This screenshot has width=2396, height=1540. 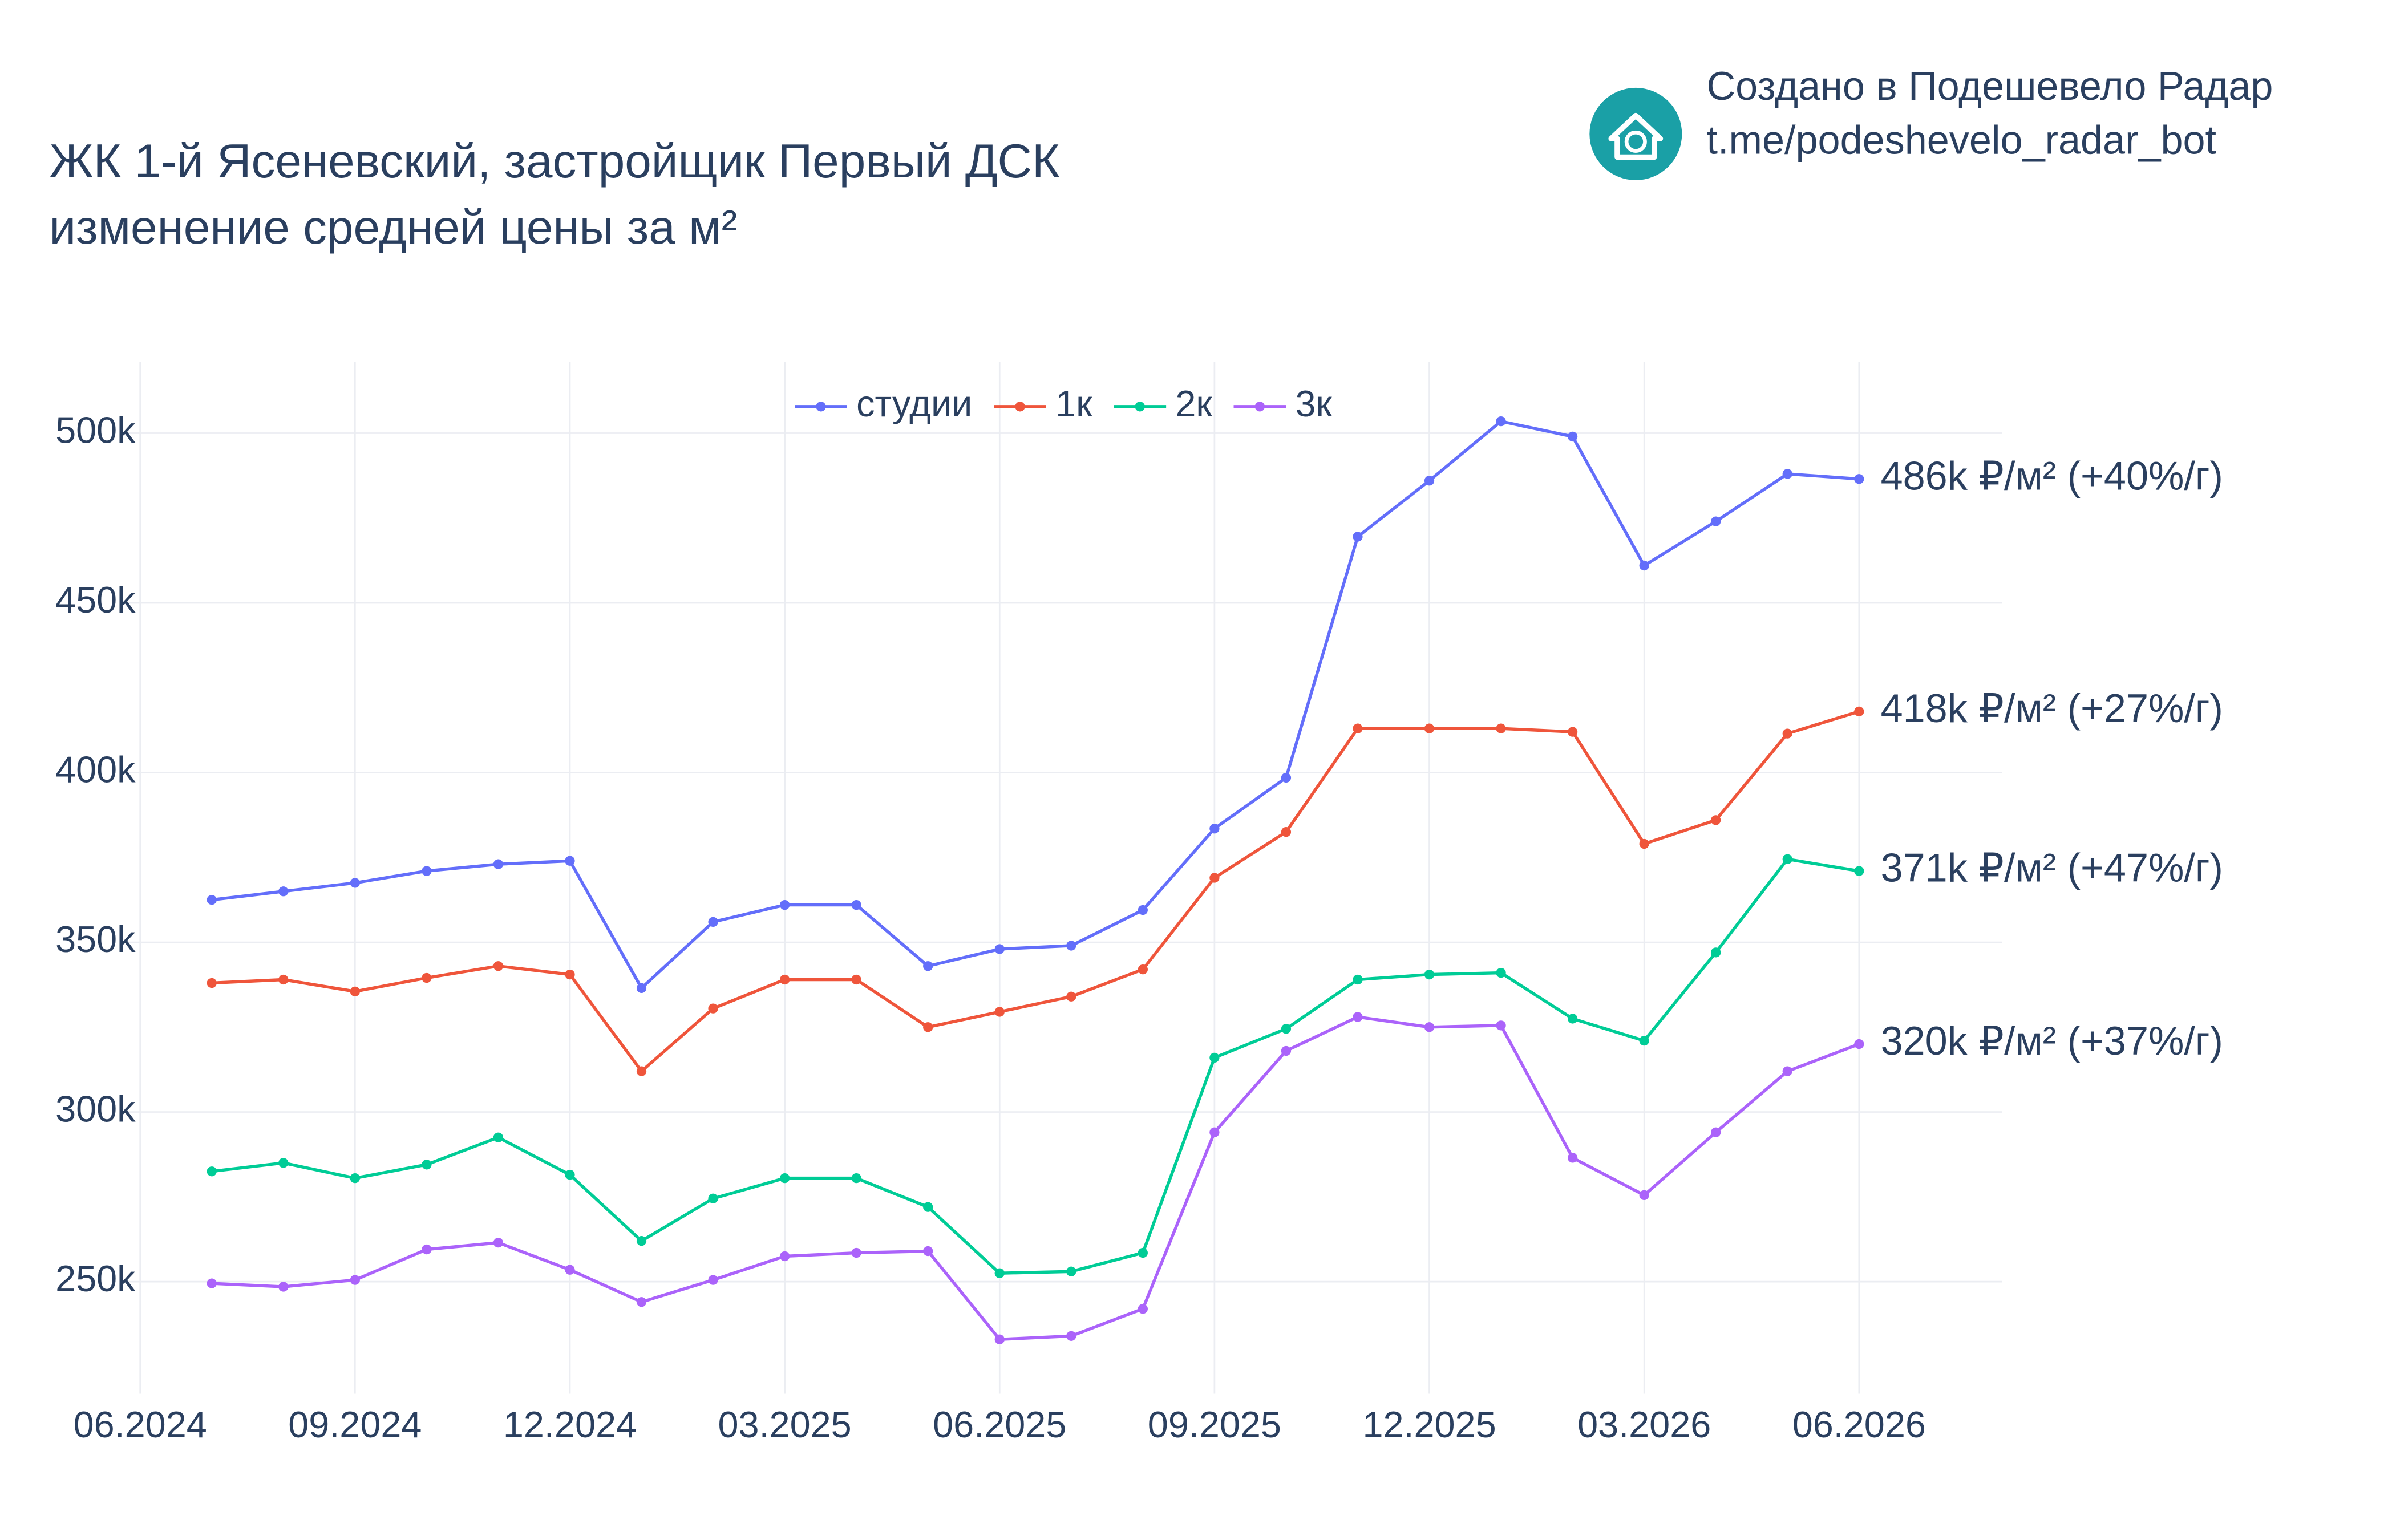 I want to click on y-tick-label: 500k, so click(x=95, y=430).